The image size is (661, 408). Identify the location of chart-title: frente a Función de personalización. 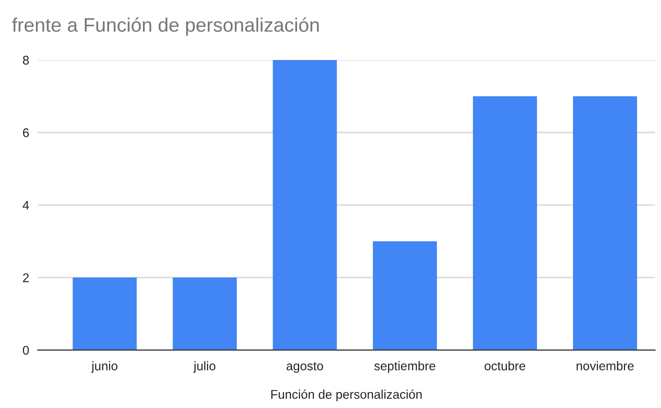
(165, 26).